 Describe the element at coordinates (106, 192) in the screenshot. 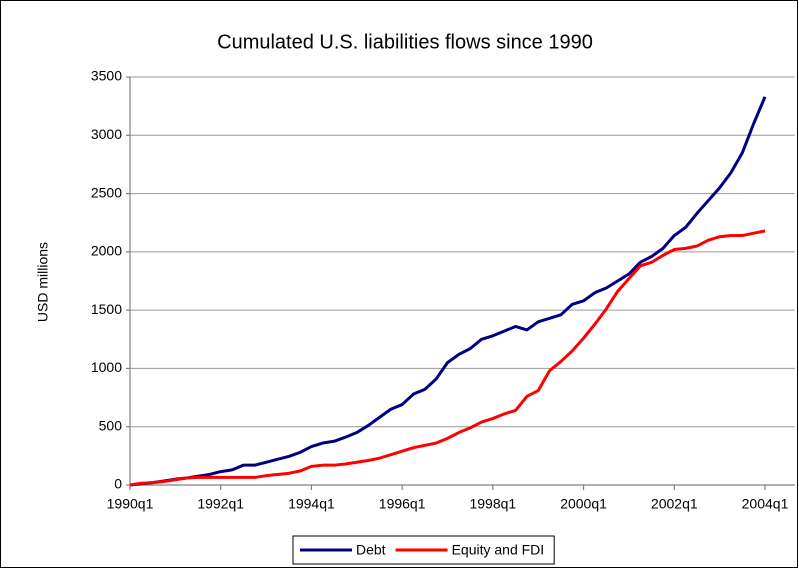

I see `y-tick-label: 2500` at that location.